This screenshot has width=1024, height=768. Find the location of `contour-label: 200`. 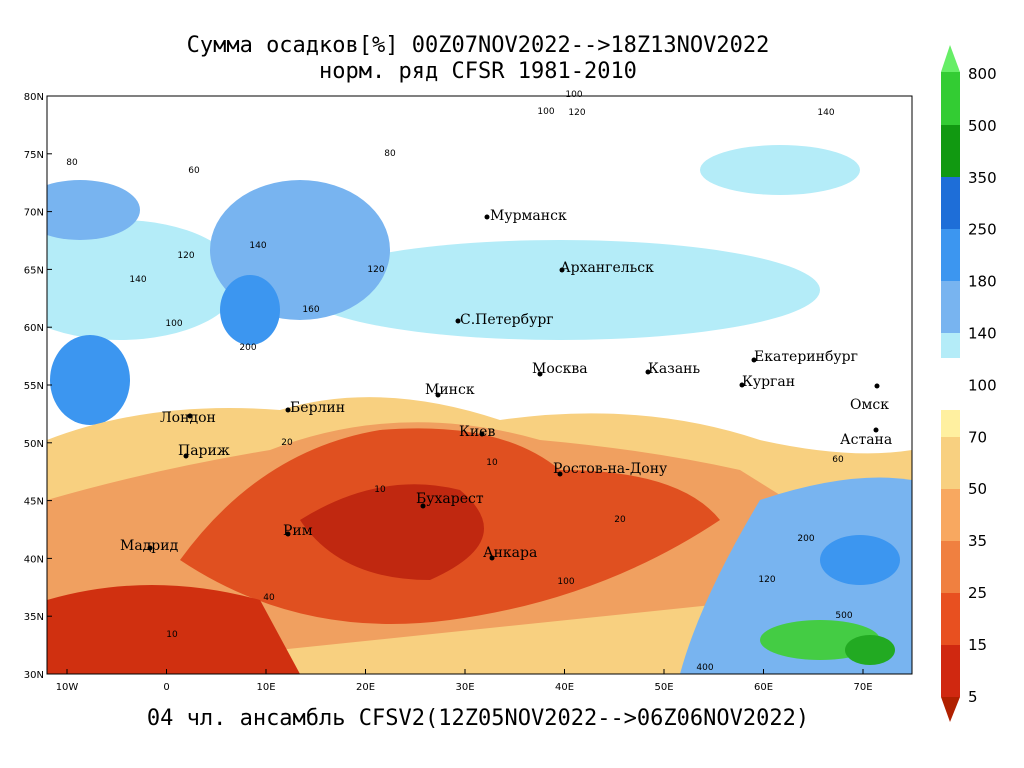

contour-label: 200 is located at coordinates (247, 348).